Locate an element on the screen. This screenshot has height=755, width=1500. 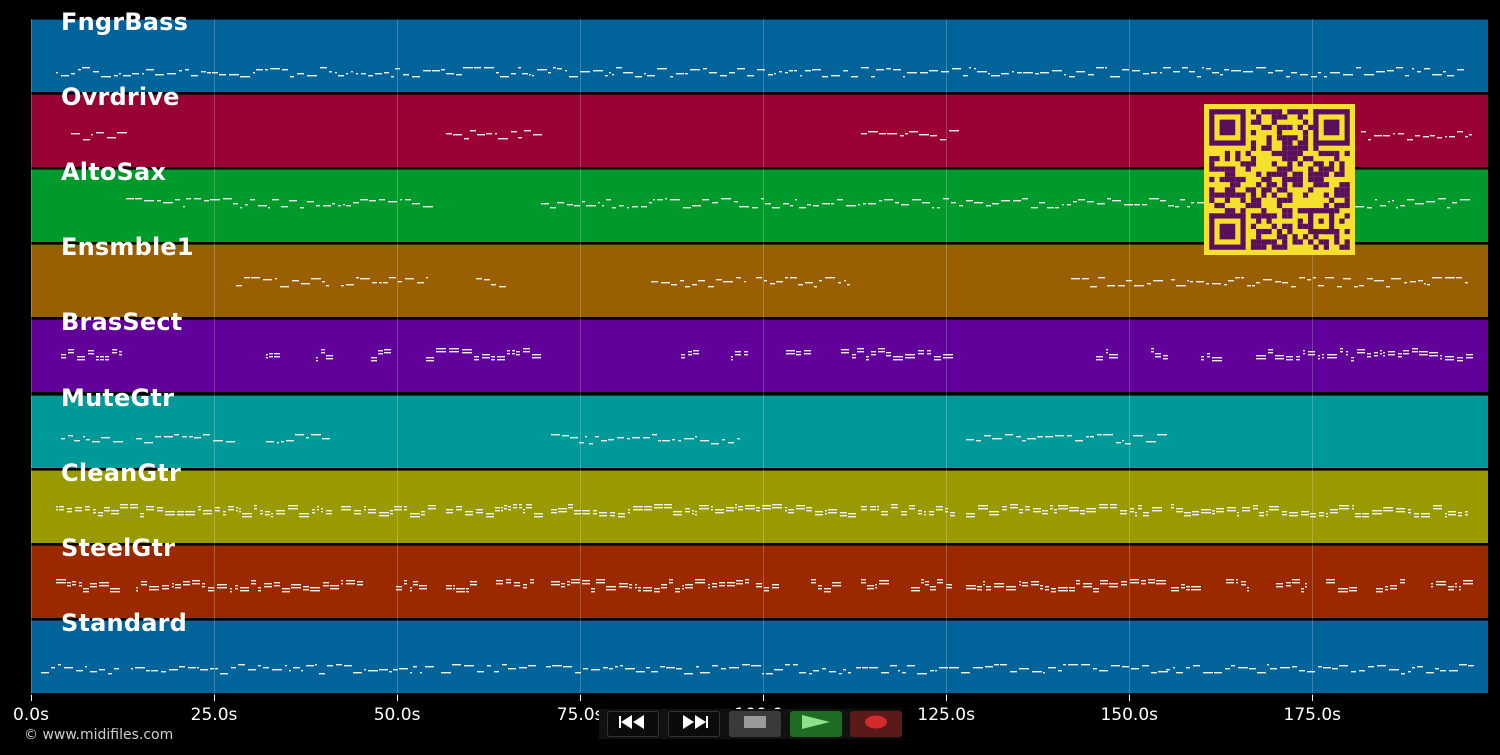
track-name: SteelGtr is located at coordinates (118, 547).